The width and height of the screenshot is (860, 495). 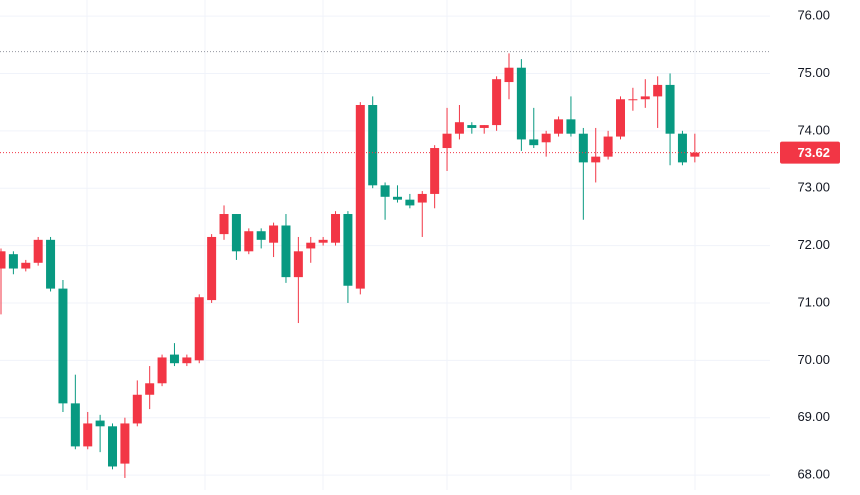 I want to click on y-tick-label: 68.00, so click(x=813, y=474).